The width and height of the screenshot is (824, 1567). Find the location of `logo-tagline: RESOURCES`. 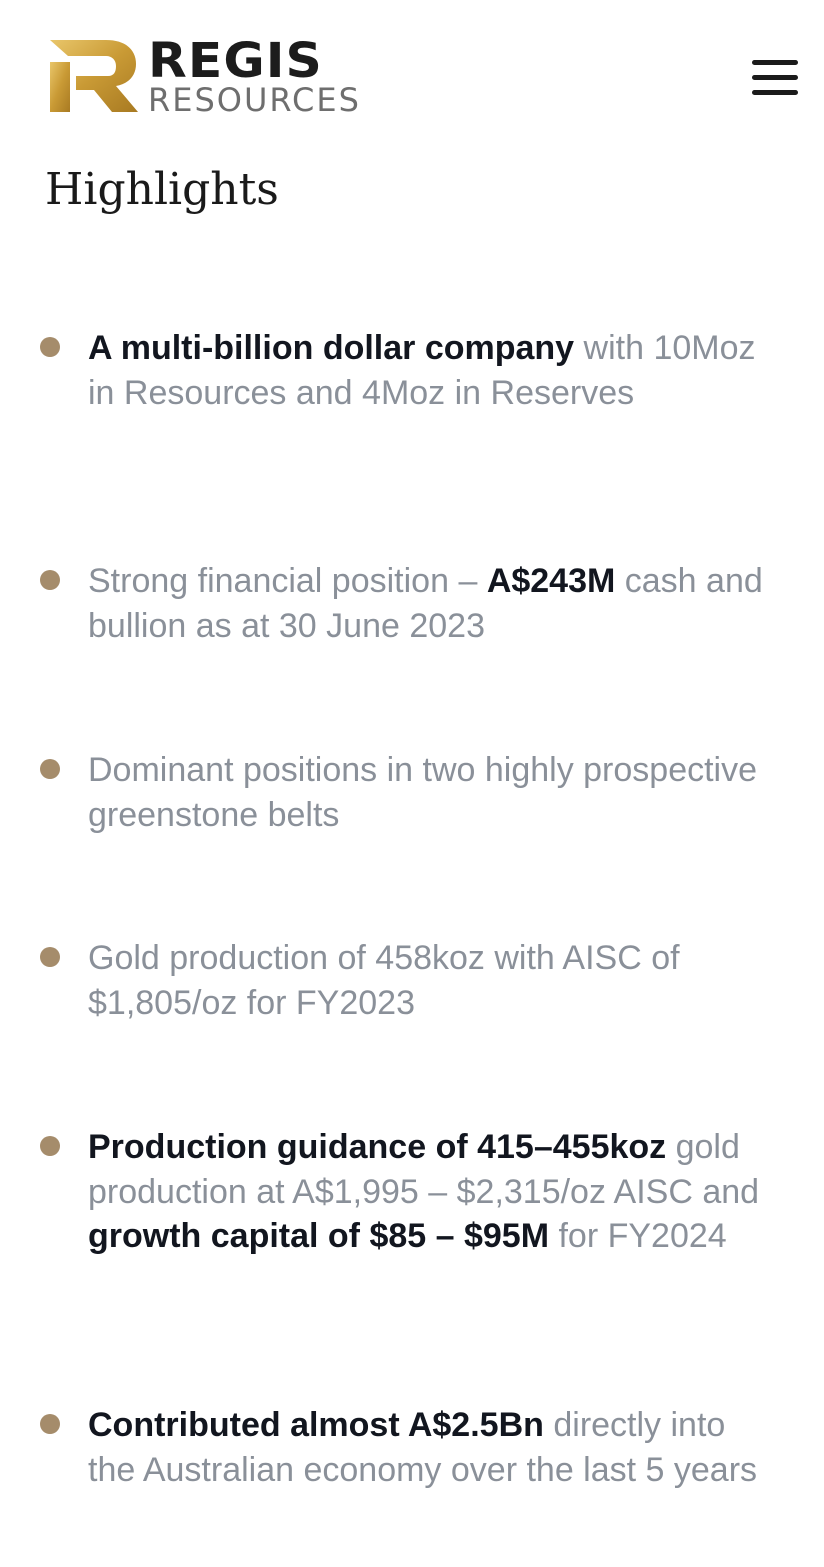

logo-tagline: RESOURCES is located at coordinates (254, 100).